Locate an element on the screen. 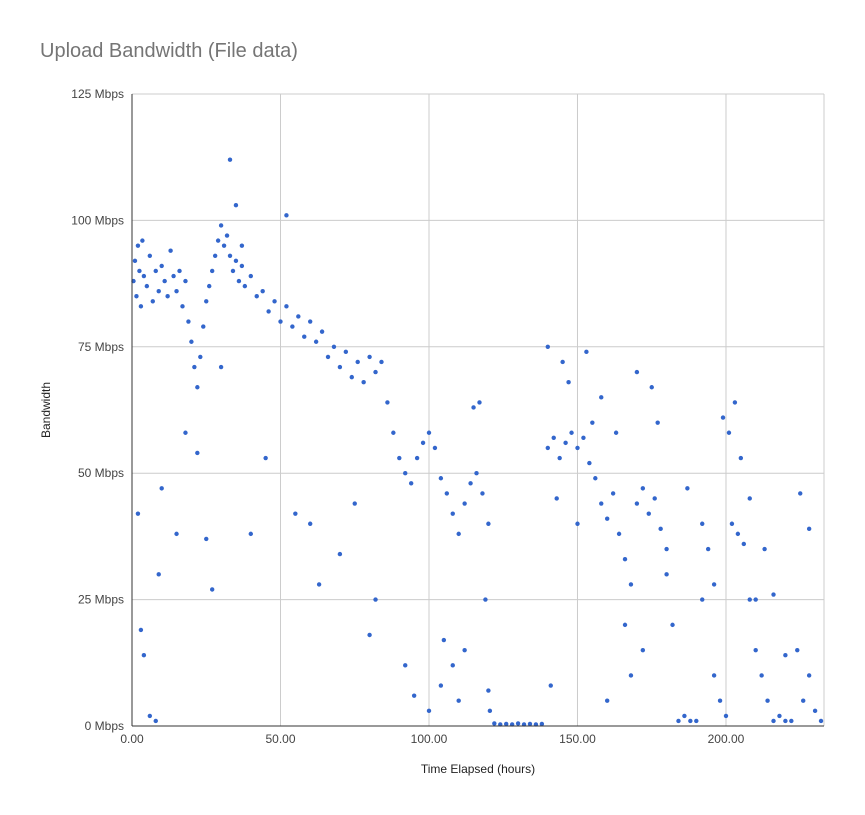  y-tick-label: 25 Mbps is located at coordinates (101, 600).